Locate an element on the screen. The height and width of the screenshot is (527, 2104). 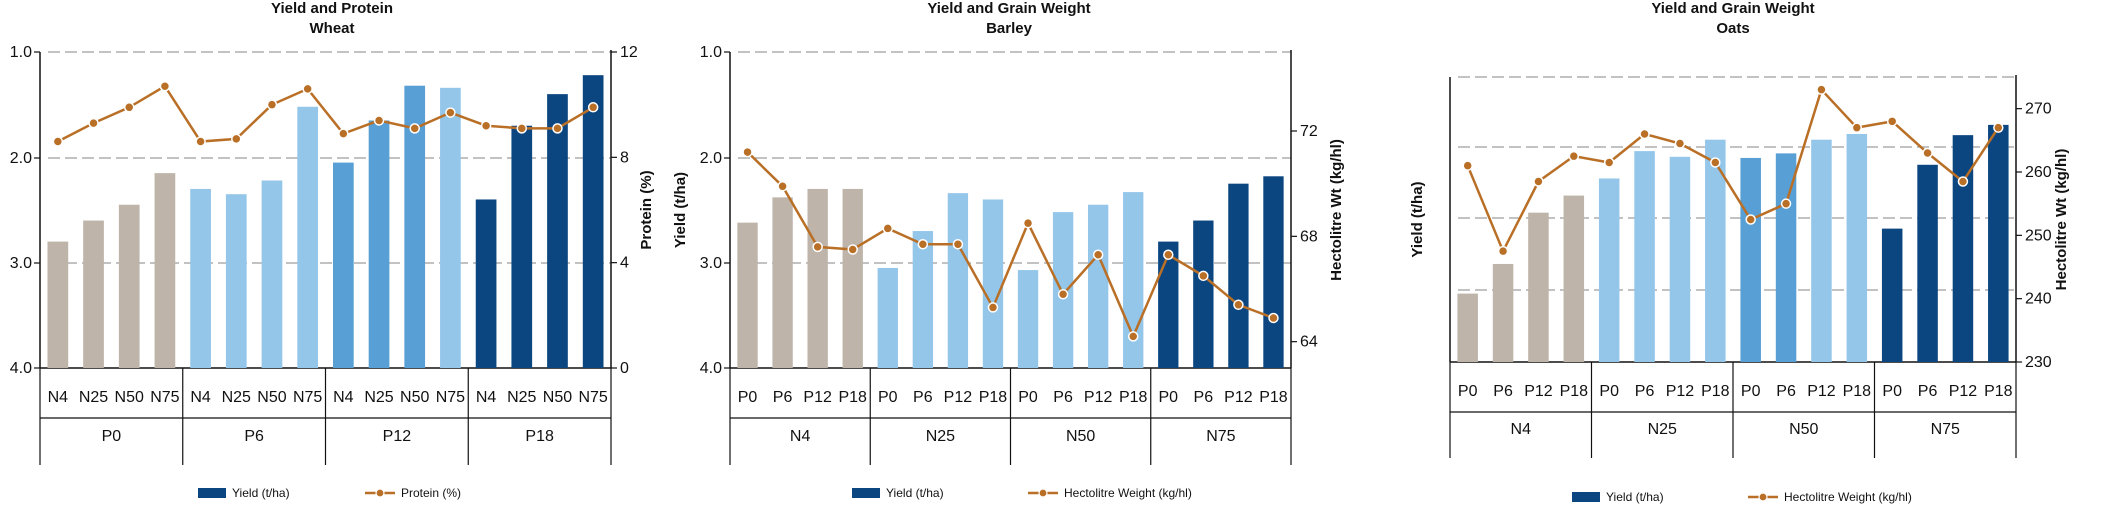
group-label: P0 is located at coordinates (112, 436).